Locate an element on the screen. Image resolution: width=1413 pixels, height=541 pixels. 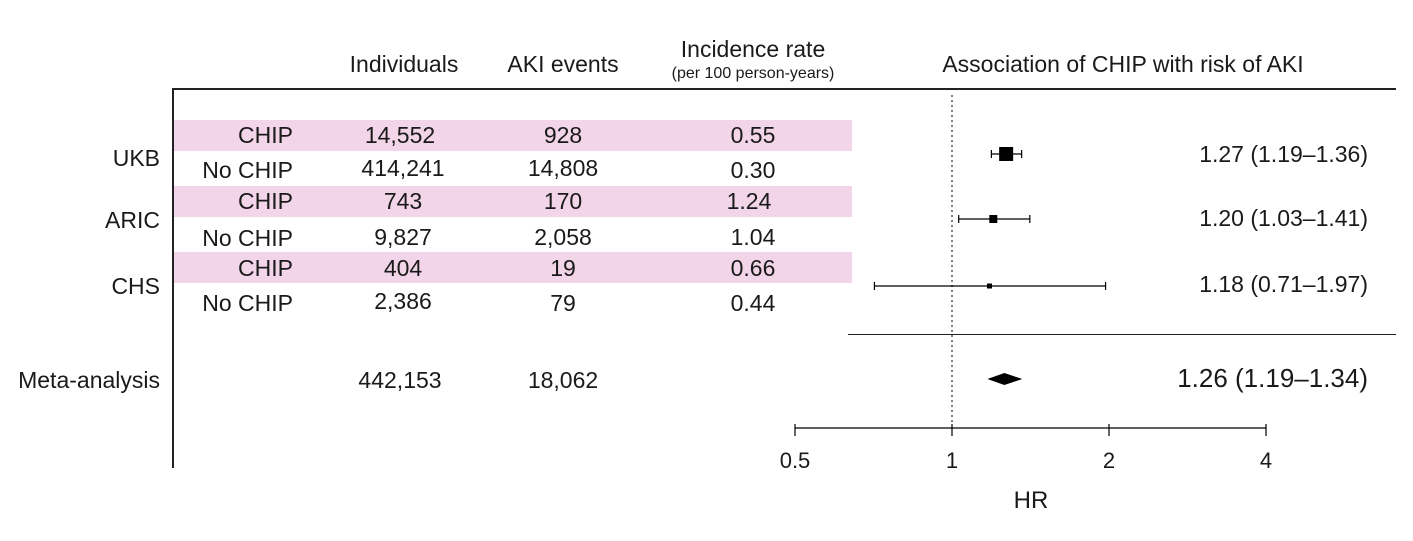
cohort-label-aric: ARIC is located at coordinates (132, 220).